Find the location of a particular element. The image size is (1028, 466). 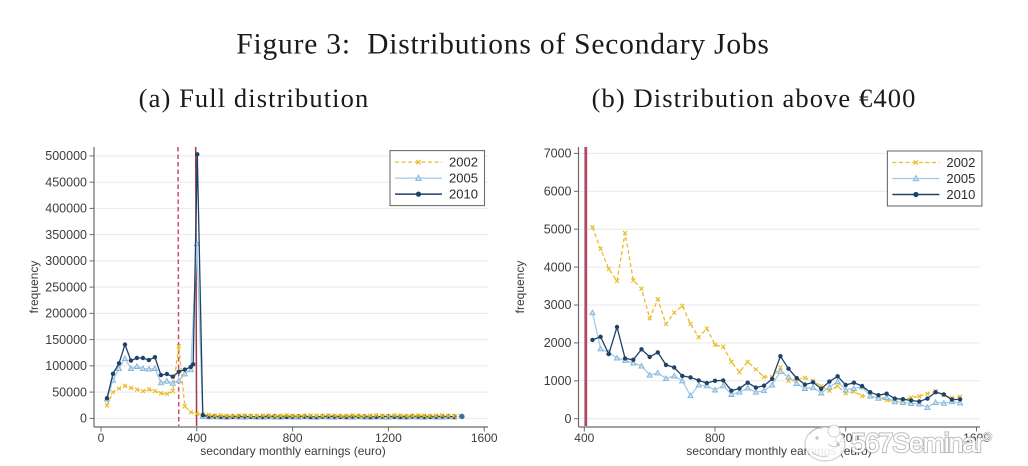

svg-text: (a) Full distribution is located at coordinates (254, 98).